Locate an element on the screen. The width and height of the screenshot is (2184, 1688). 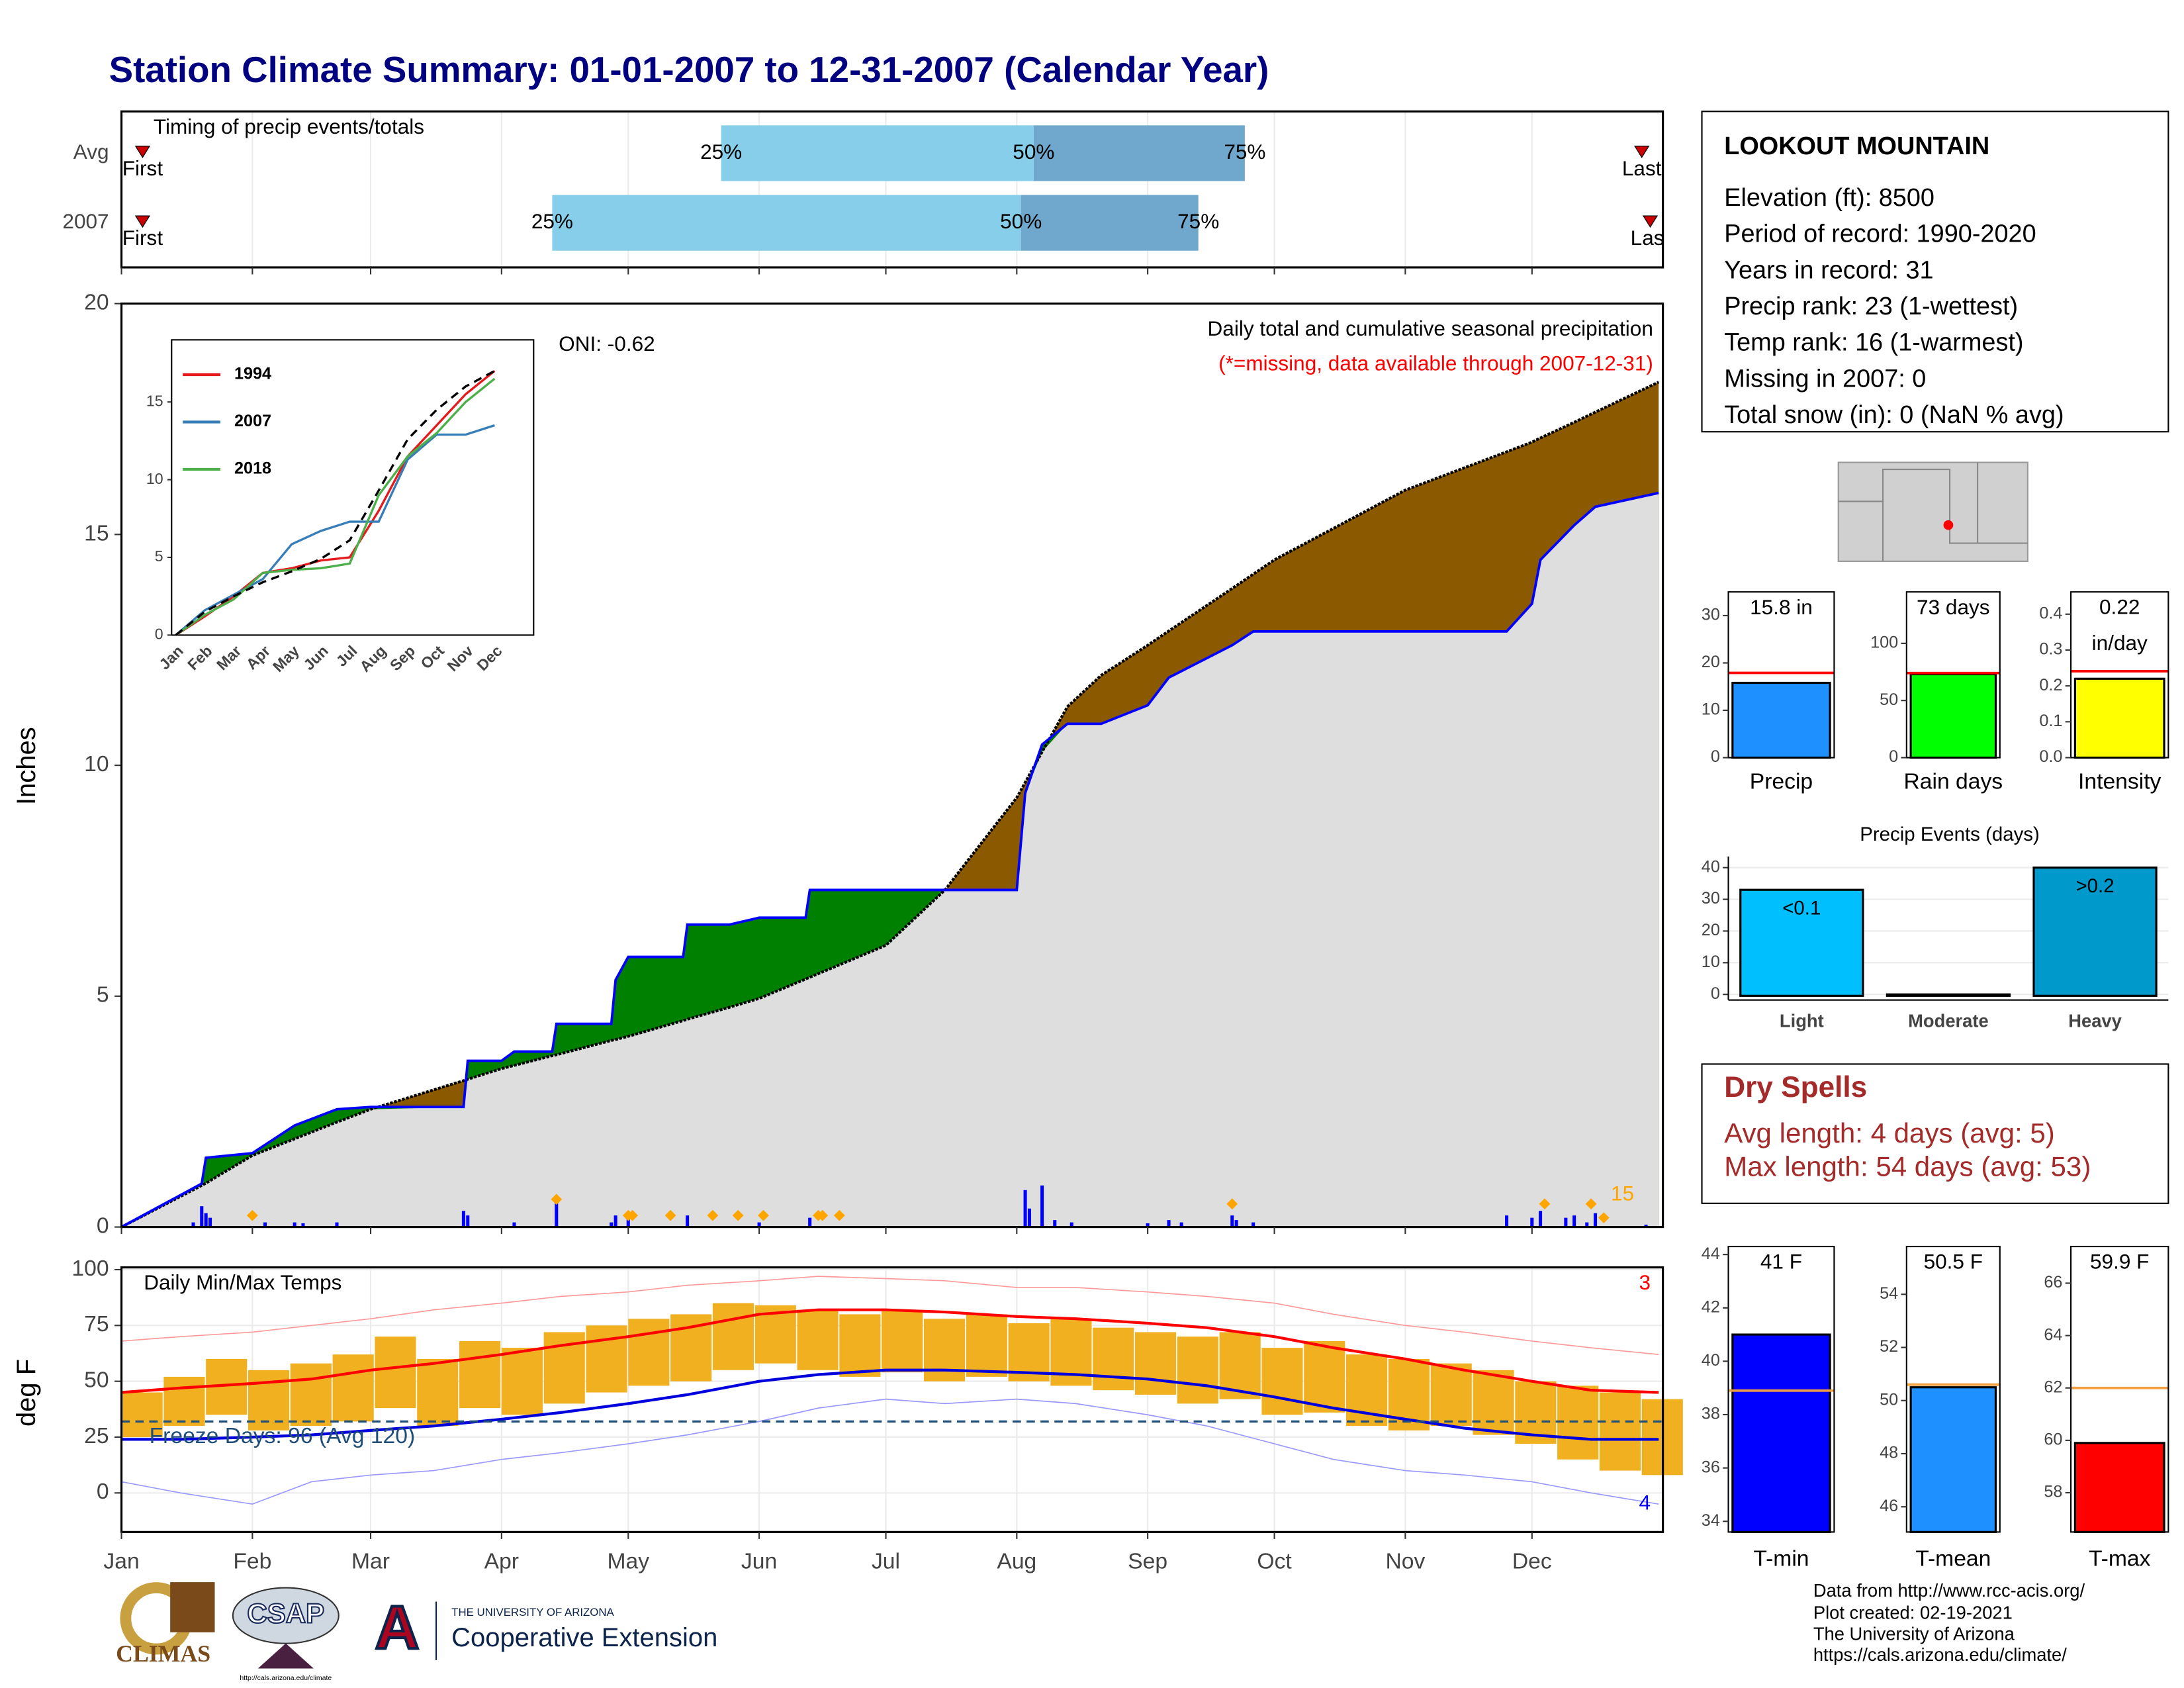
y-tick-label: 0.2 is located at coordinates (2050, 685).